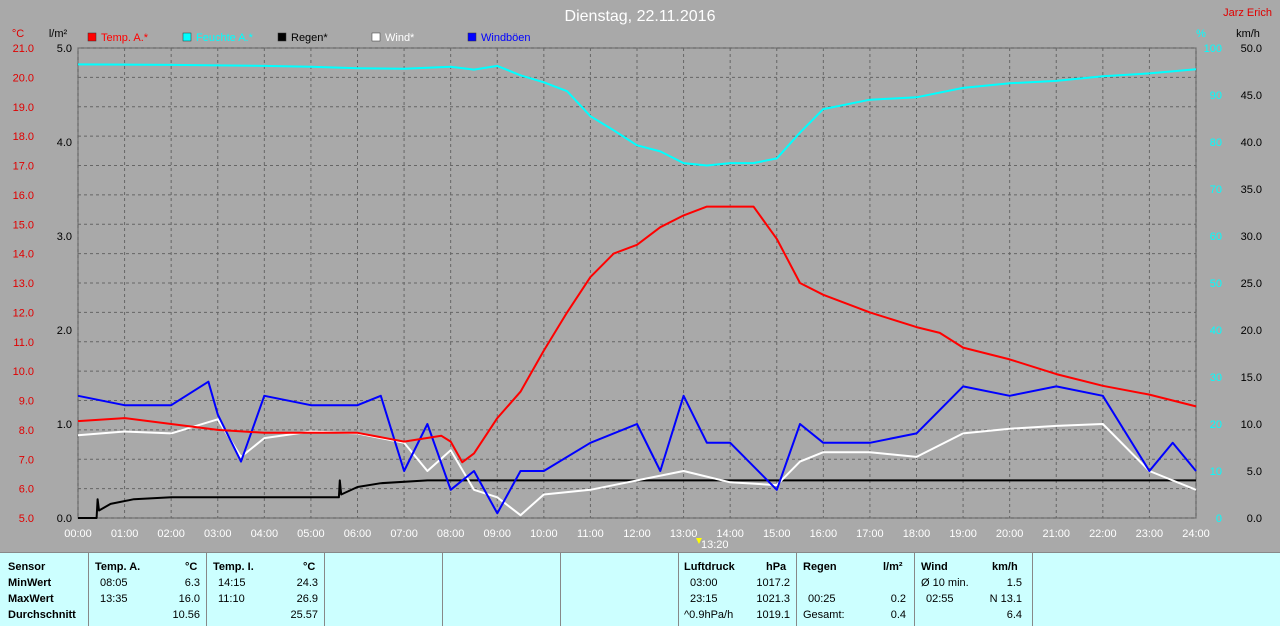 This screenshot has height=626, width=1280. I want to click on row-label-avg: Durchschnitt, so click(42, 615).